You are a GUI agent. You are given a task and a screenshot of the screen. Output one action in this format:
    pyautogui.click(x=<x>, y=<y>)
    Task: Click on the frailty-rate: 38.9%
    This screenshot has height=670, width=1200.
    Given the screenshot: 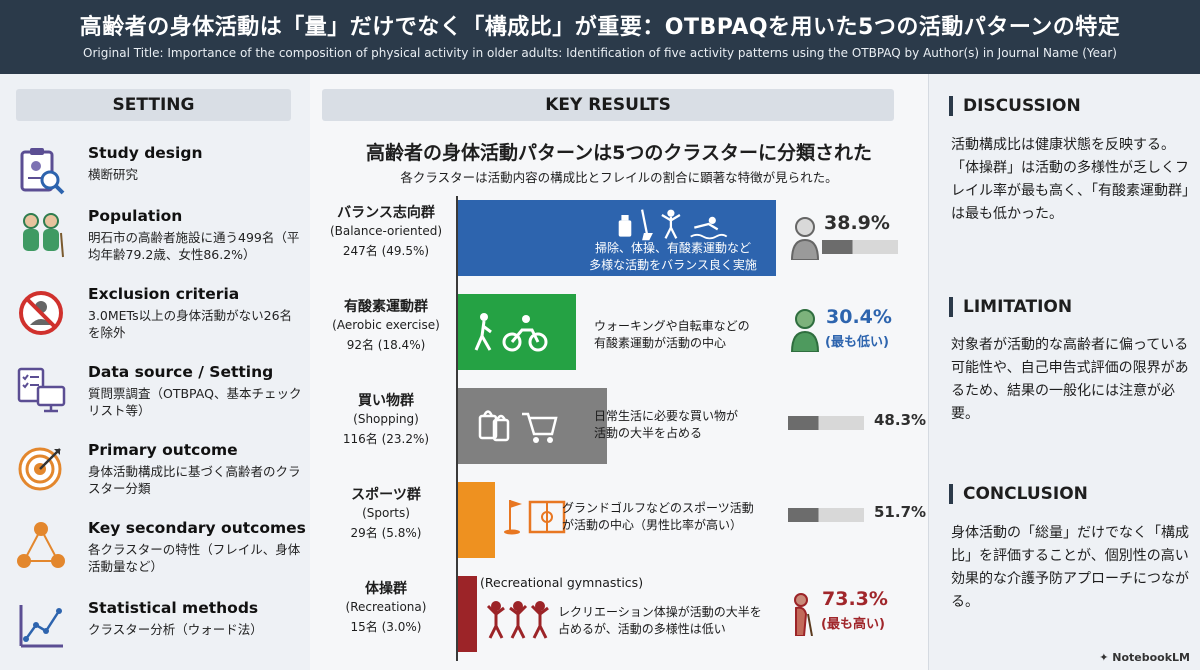 What is the action you would take?
    pyautogui.click(x=857, y=223)
    